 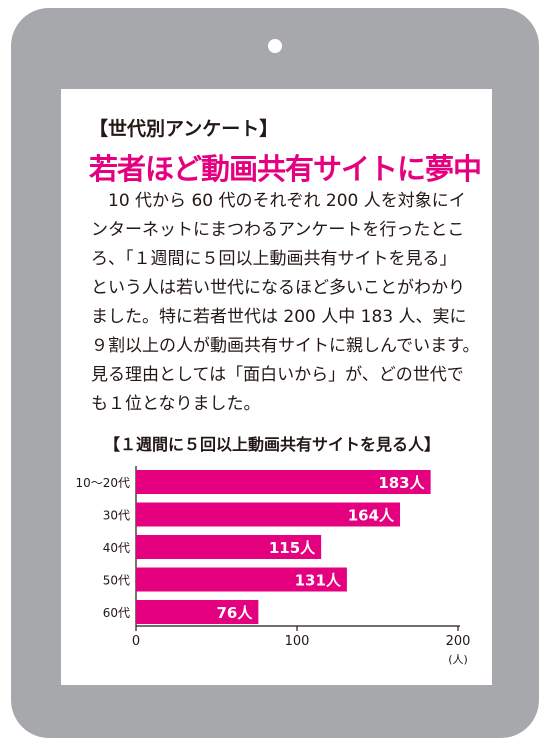 I want to click on x-tick-label: 200, so click(x=458, y=641).